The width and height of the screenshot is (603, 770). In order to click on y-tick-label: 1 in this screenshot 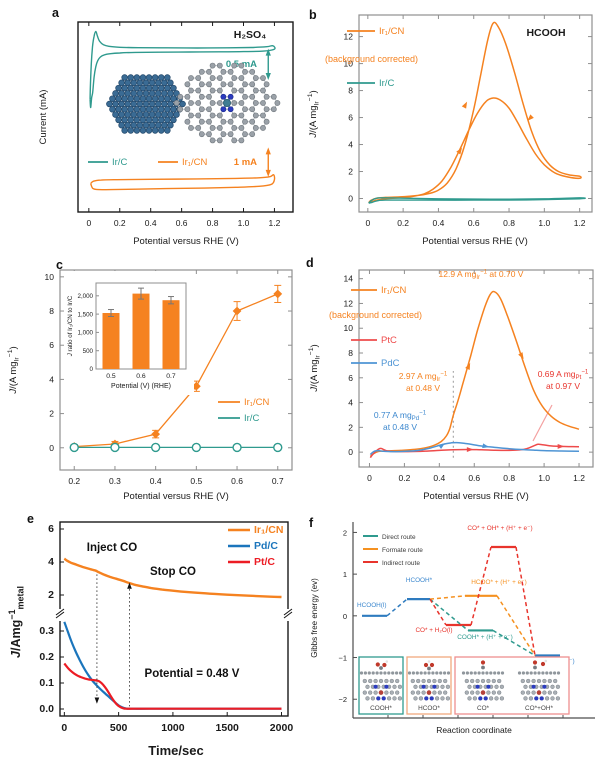, I will do `click(345, 574)`.